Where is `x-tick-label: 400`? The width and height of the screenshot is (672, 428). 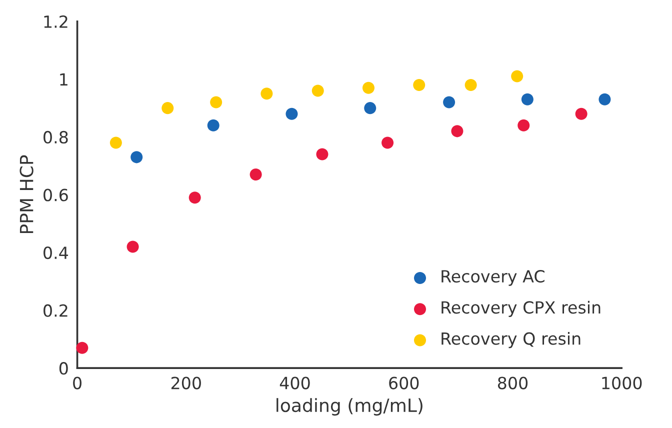
x-tick-label: 400 is located at coordinates (295, 383).